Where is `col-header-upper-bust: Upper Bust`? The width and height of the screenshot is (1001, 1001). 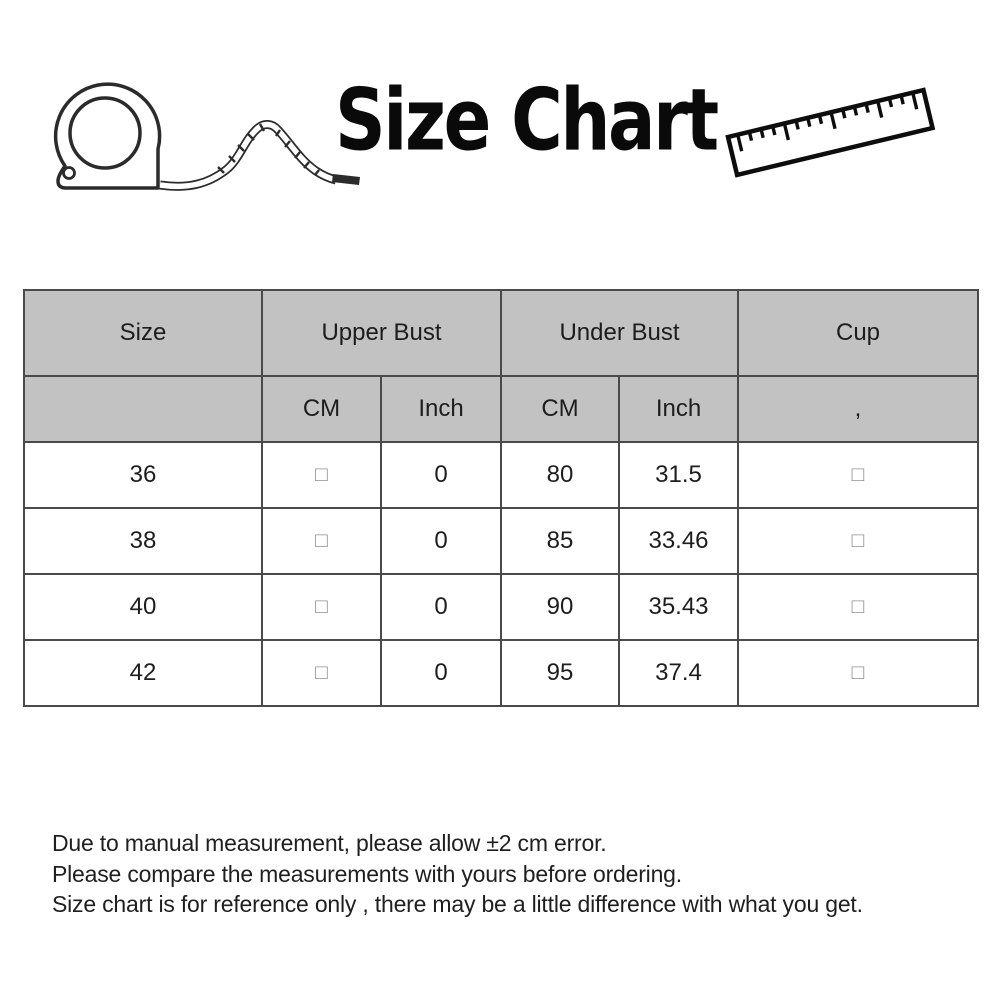 col-header-upper-bust: Upper Bust is located at coordinates (381, 333).